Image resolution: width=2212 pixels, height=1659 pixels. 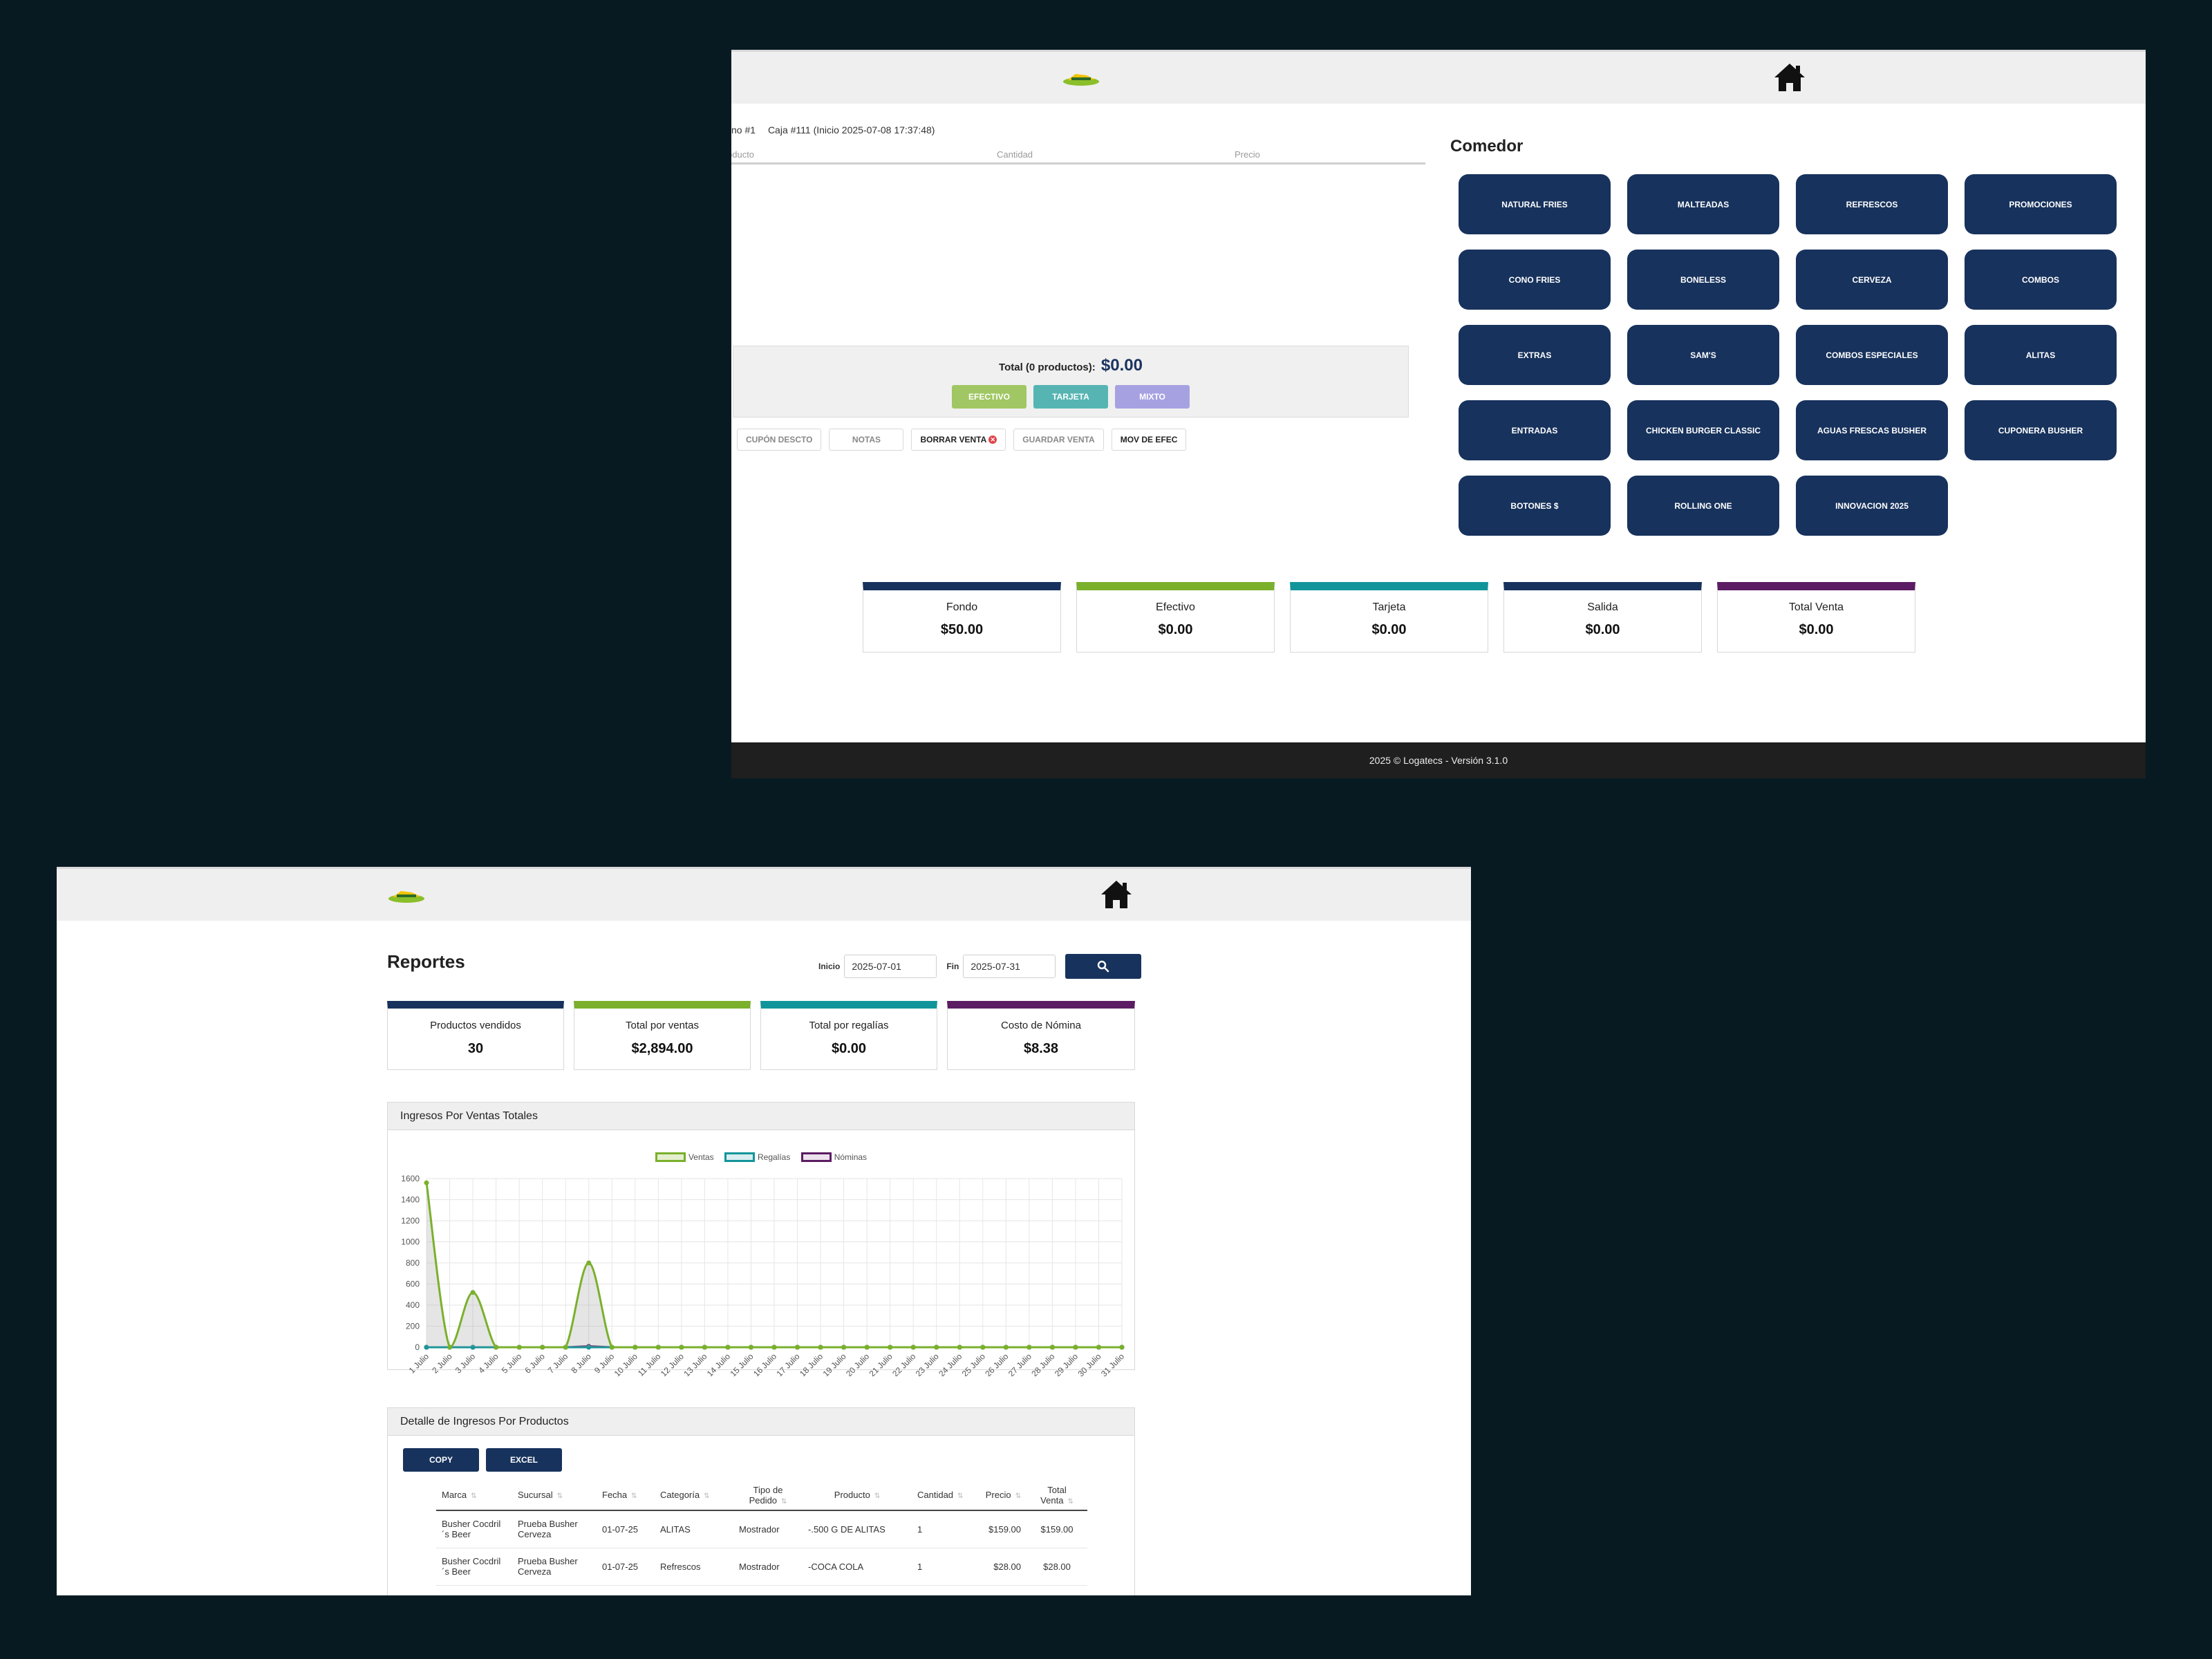 What do you see at coordinates (1175, 607) in the screenshot?
I see `kpi-label: Efectivo` at bounding box center [1175, 607].